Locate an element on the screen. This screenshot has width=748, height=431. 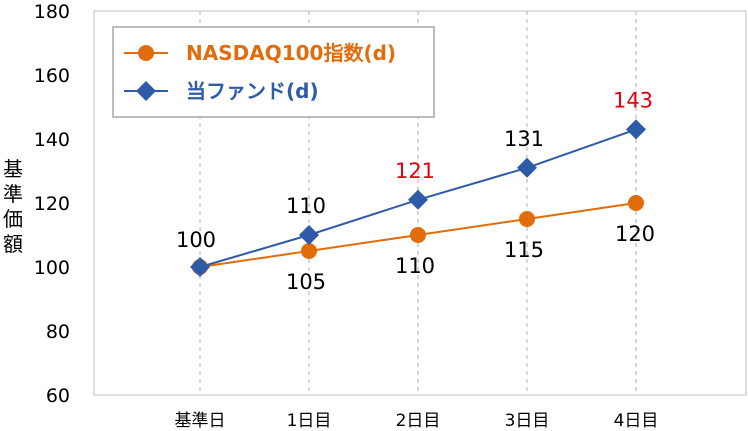
y-tick-label-3: 120 is located at coordinates (52, 204).